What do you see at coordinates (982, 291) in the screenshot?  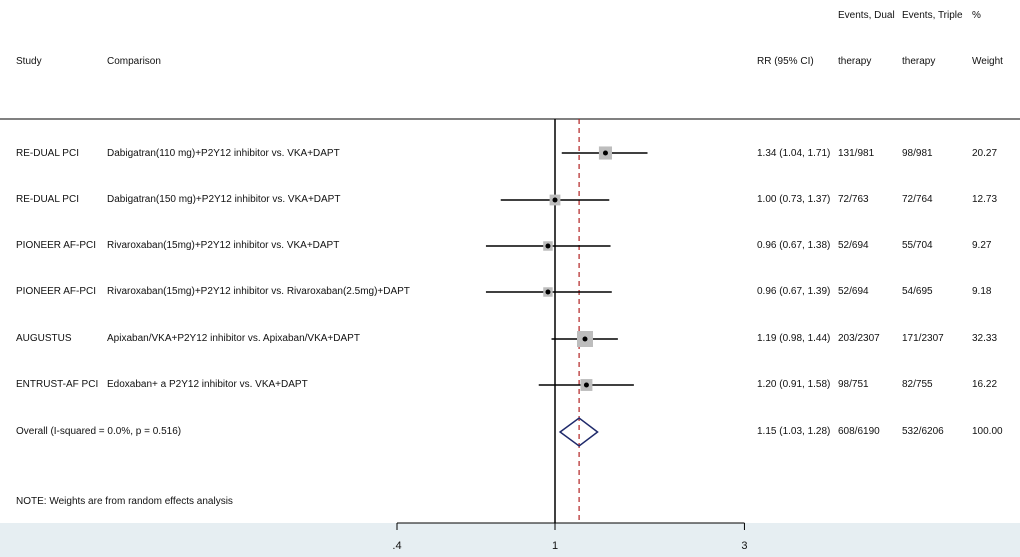 I see `row-weight: 9.18` at bounding box center [982, 291].